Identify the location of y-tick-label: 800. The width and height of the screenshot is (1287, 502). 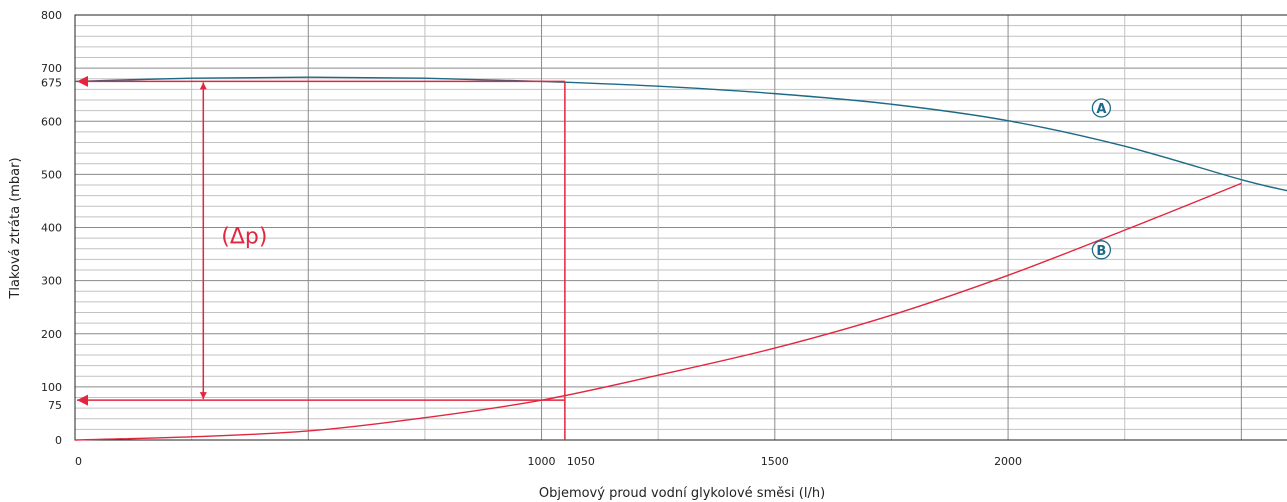
(51, 15).